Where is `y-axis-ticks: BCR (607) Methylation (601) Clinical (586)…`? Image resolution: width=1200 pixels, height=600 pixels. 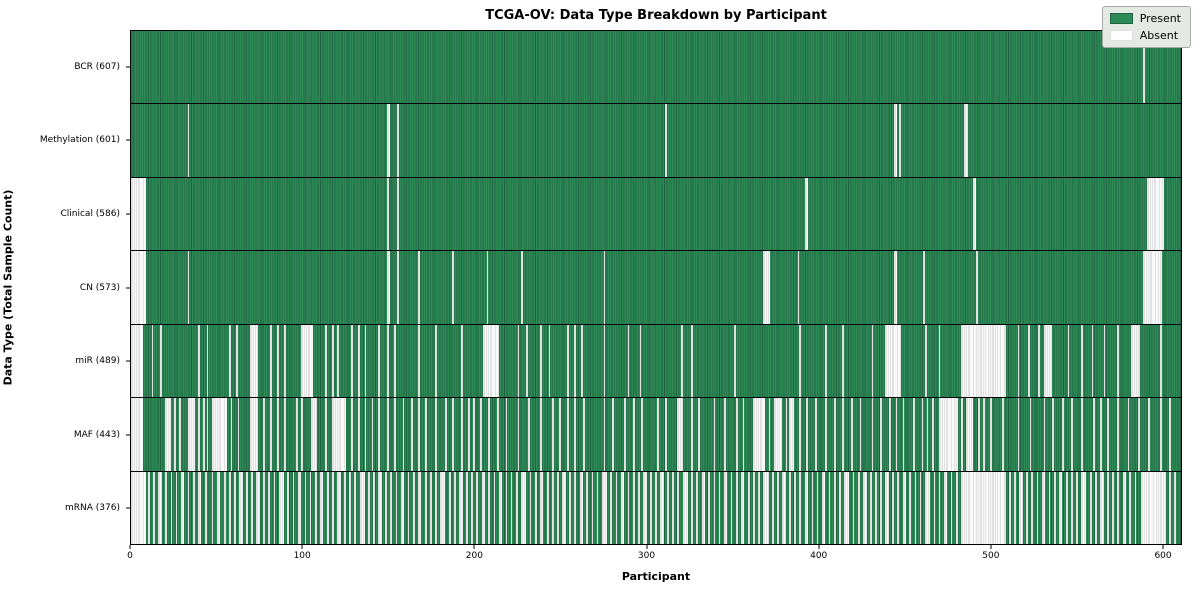 y-axis-ticks: BCR (607) Methylation (601) Clinical (586)… is located at coordinates (65, 287).